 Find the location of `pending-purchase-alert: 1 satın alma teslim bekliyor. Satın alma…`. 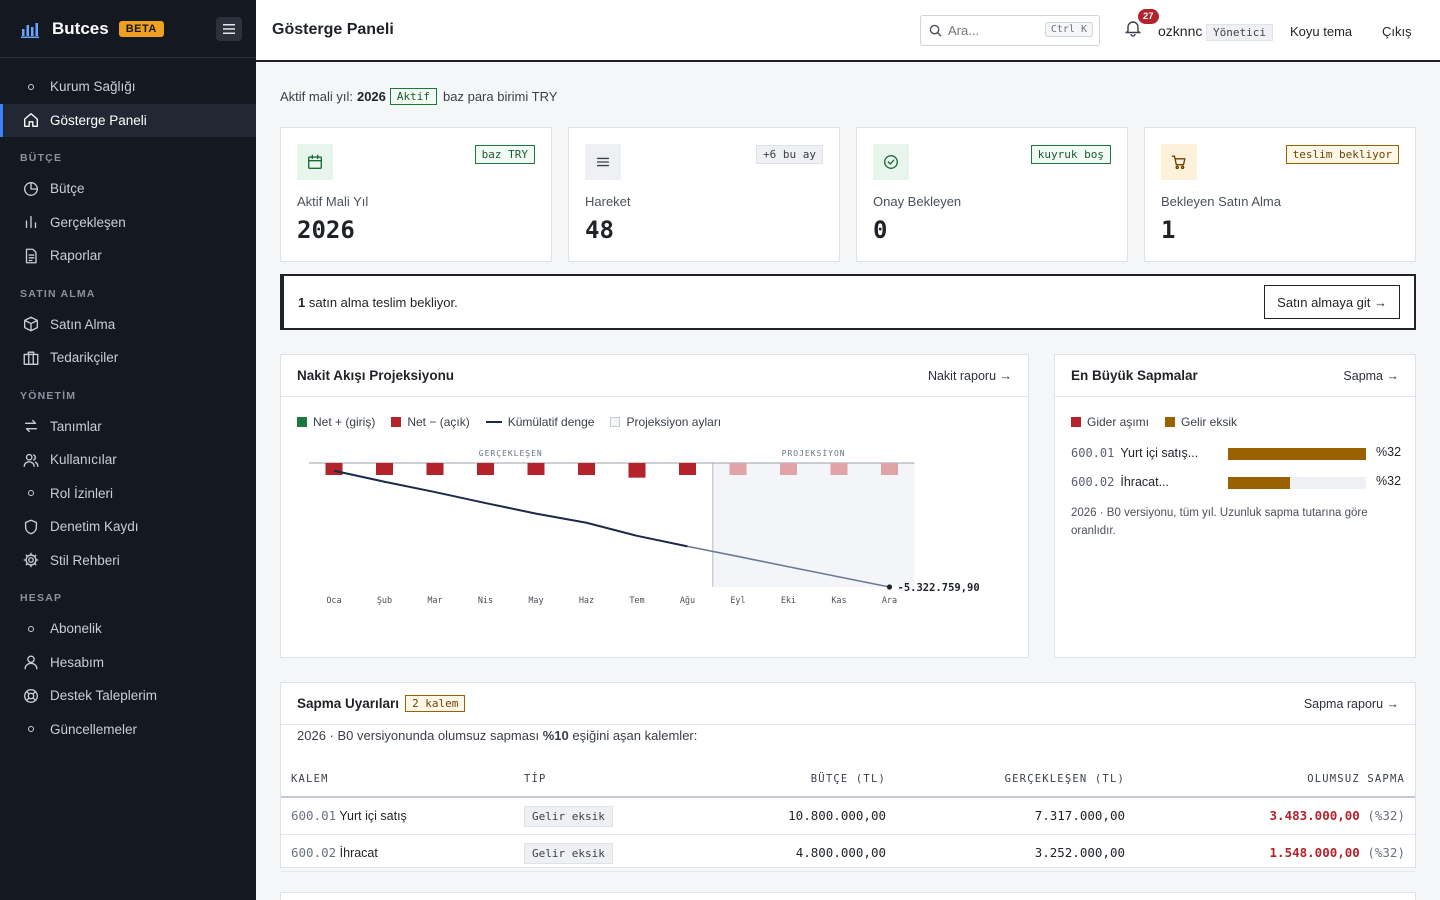

pending-purchase-alert: 1 satın alma teslim bekliyor. Satın alma… is located at coordinates (848, 302).